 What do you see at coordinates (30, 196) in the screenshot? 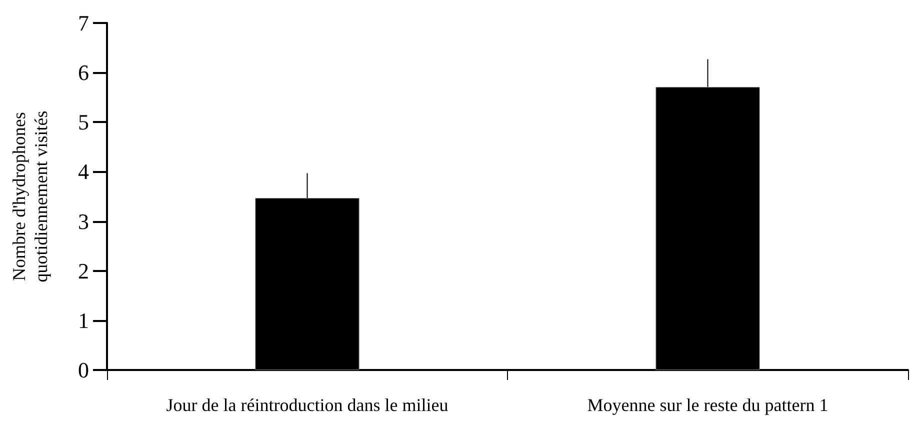
I see `y-axis-title: Nombre d'hydrophones quotidiennement visités` at bounding box center [30, 196].